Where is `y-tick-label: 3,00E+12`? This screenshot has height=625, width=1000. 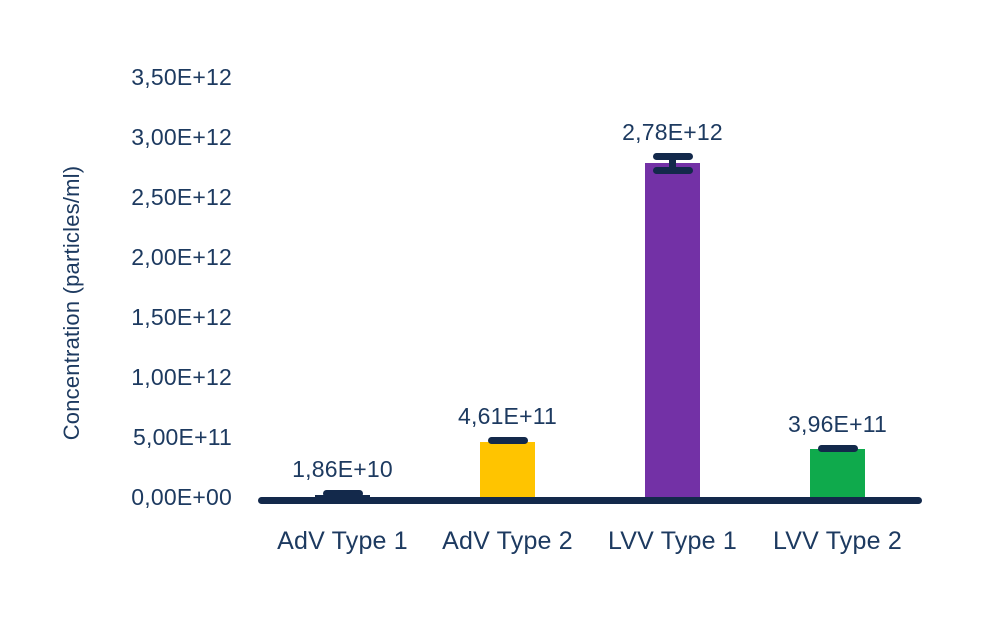 y-tick-label: 3,00E+12 is located at coordinates (181, 137).